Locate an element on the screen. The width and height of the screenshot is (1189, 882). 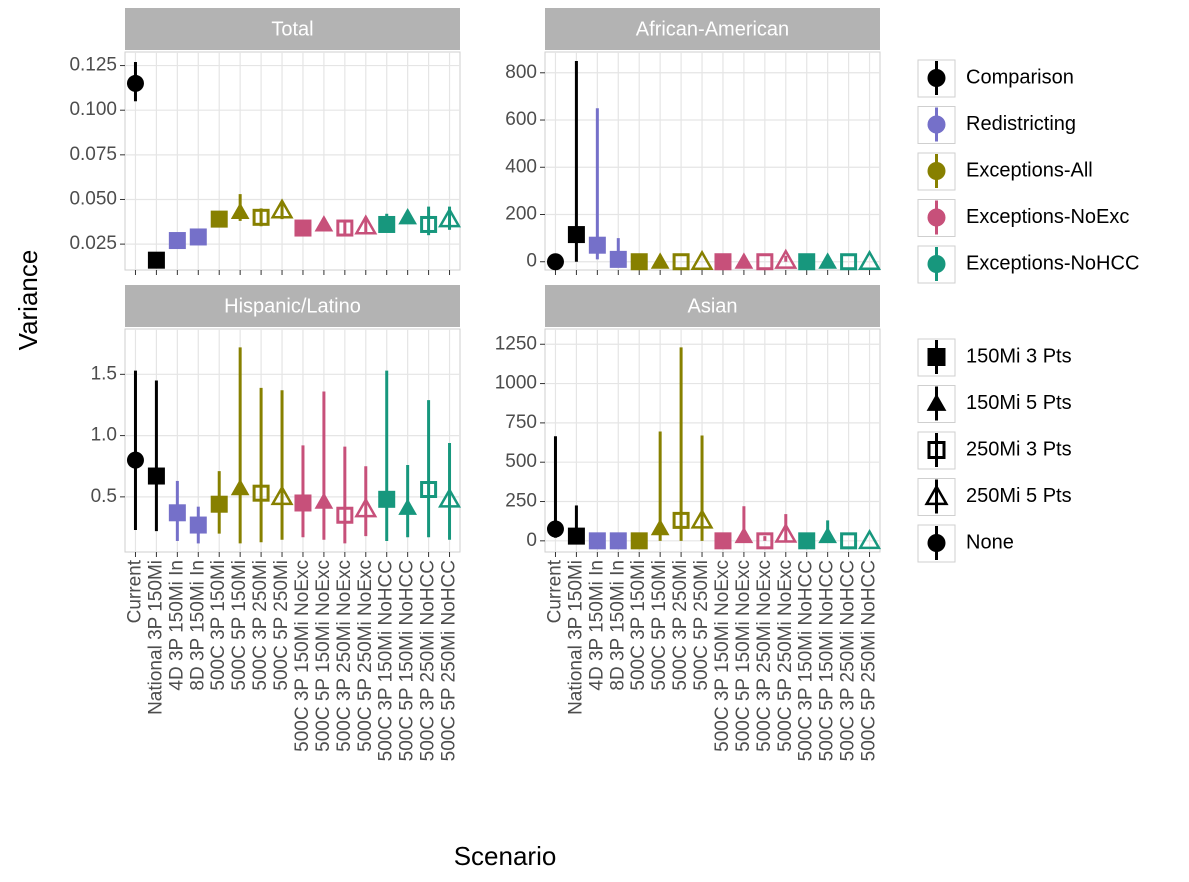
legend-label: 150Mi 5 Pts is located at coordinates (1019, 403).